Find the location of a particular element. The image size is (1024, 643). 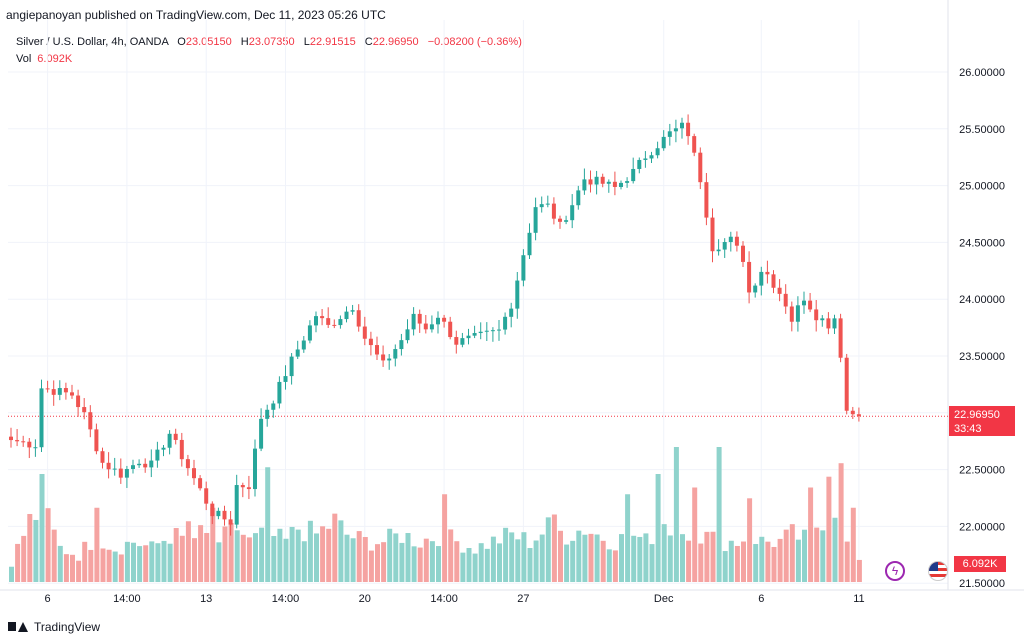

footer-brand: TradingView is located at coordinates (54, 627).